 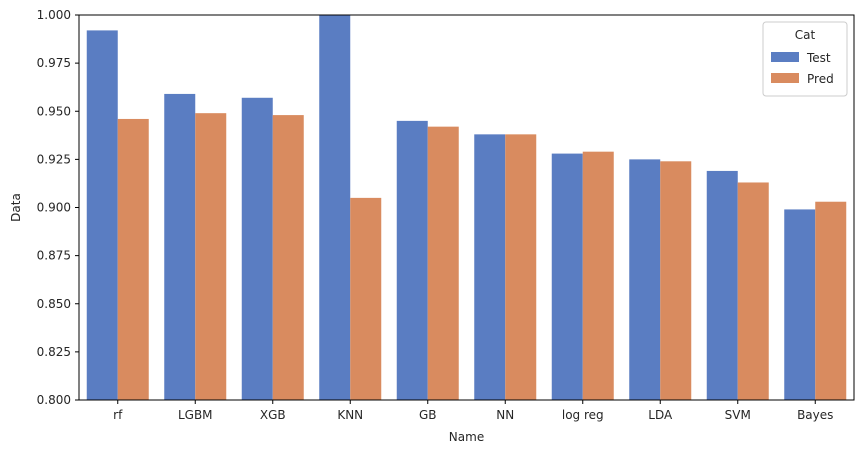 I want to click on x-tick-label: SVM, so click(x=738, y=415).